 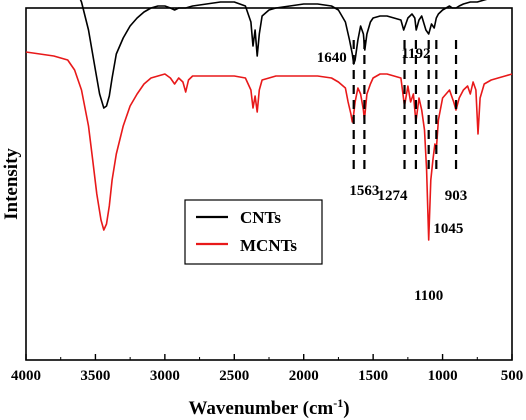 I want to click on x-tick-label: 1000, so click(x=443, y=376).